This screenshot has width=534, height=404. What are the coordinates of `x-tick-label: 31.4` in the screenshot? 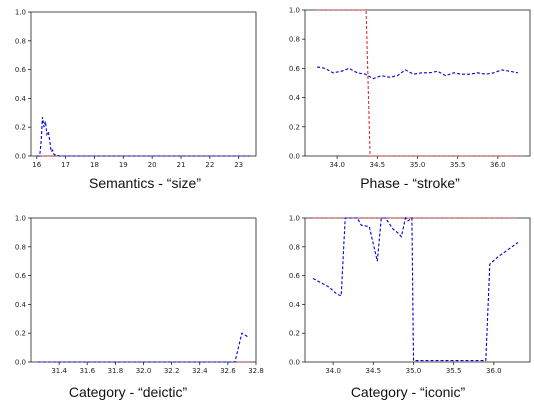 It's located at (59, 371).